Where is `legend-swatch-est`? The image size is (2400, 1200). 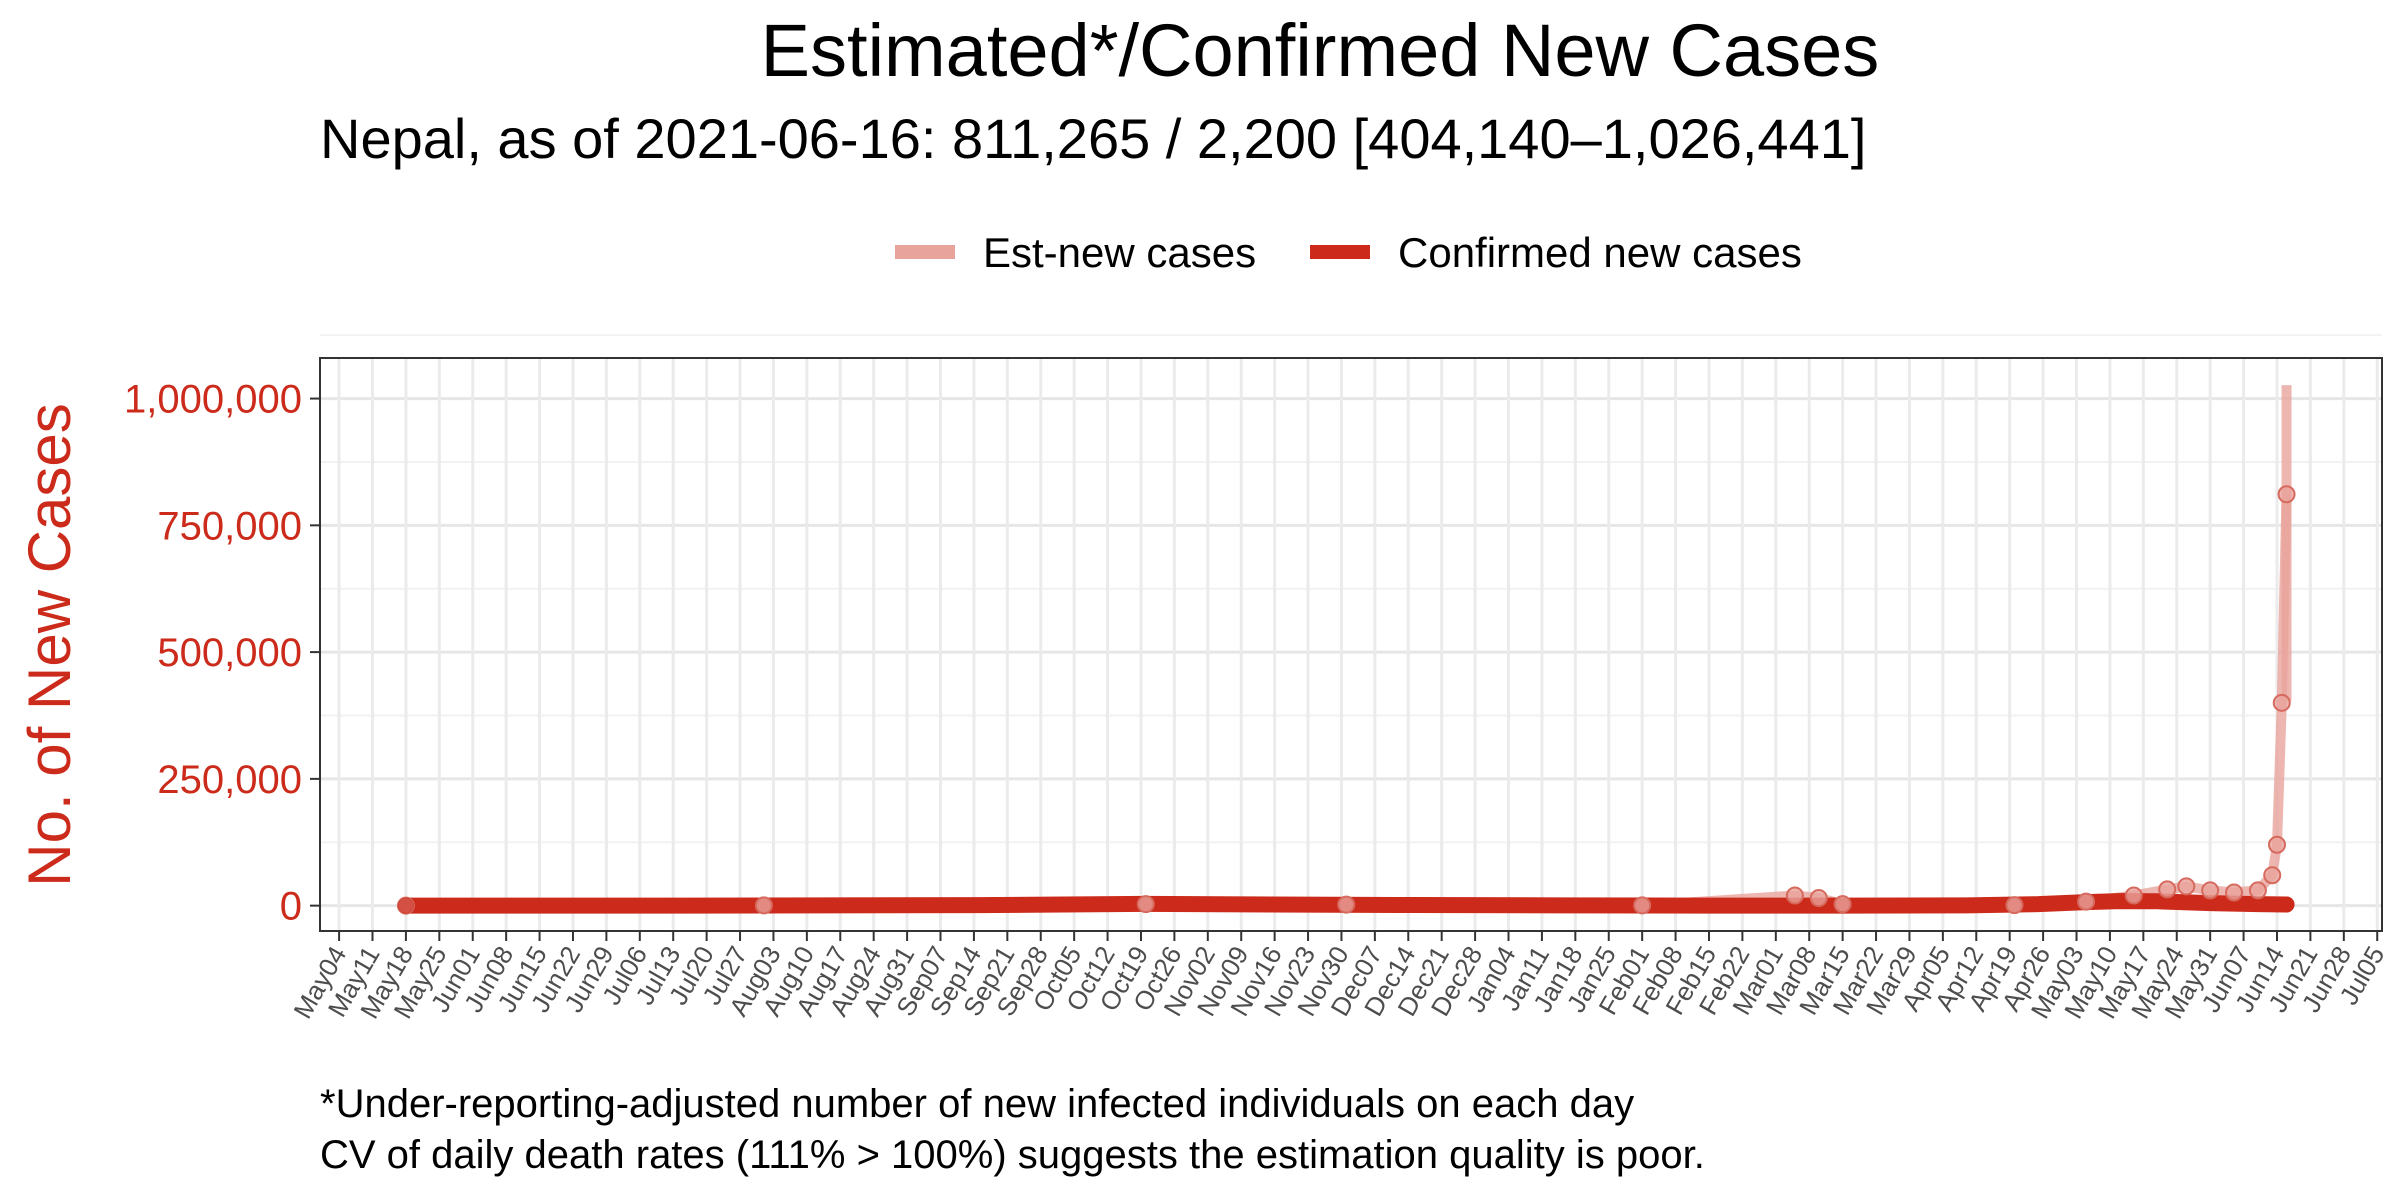 legend-swatch-est is located at coordinates (925, 252).